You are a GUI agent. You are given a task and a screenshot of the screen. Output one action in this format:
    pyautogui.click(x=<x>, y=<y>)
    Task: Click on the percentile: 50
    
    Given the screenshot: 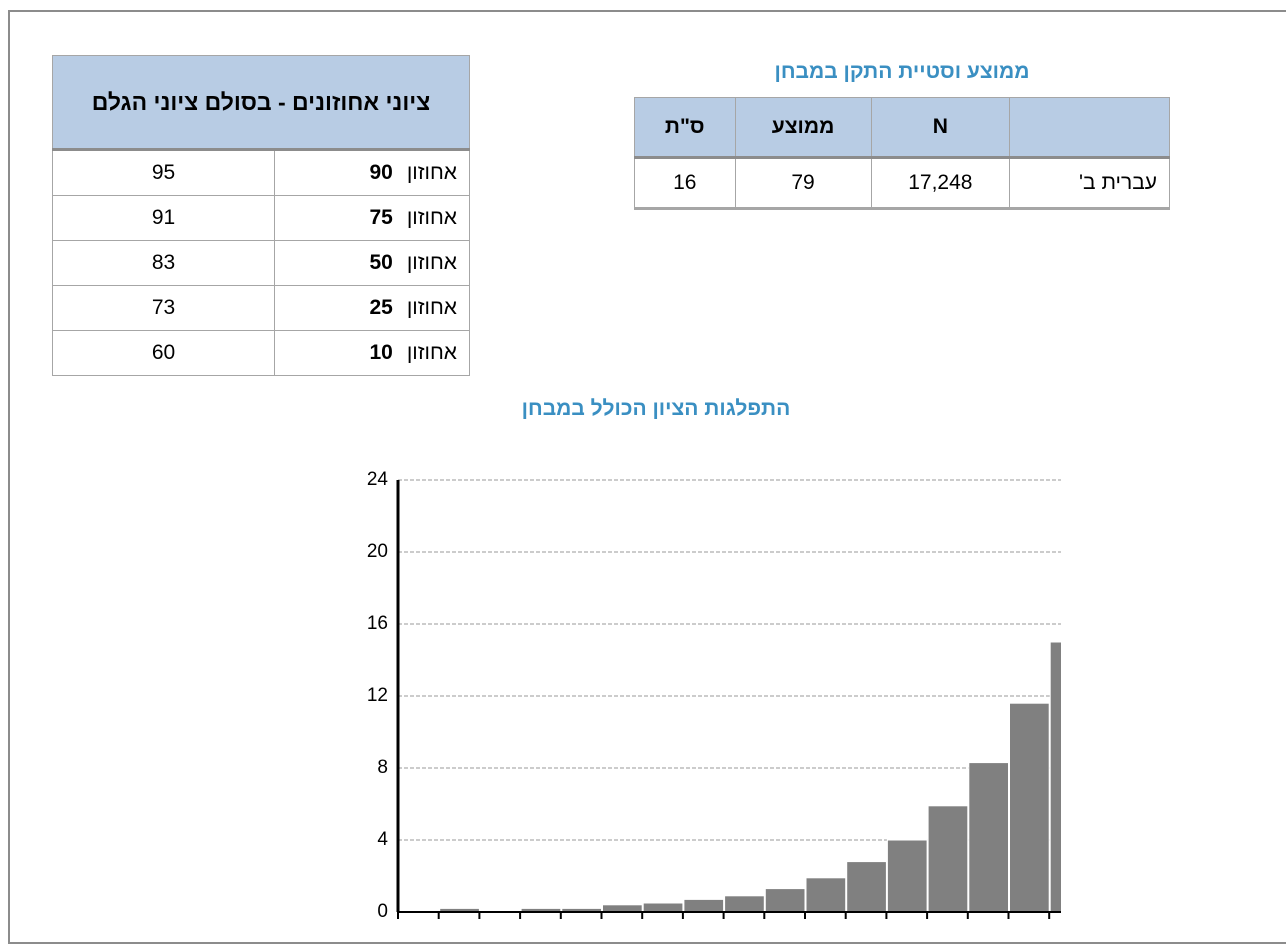 What is the action you would take?
    pyautogui.click(x=381, y=262)
    